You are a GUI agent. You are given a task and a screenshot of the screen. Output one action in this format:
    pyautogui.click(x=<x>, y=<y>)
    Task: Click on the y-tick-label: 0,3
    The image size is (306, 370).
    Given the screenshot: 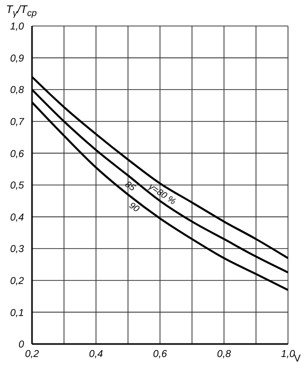 What is the action you would take?
    pyautogui.click(x=17, y=250)
    